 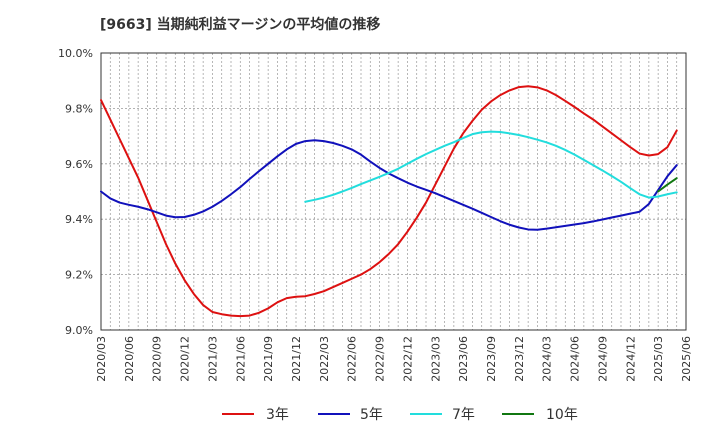 I want to click on x-tick-label: 2021/12, so click(x=296, y=359).